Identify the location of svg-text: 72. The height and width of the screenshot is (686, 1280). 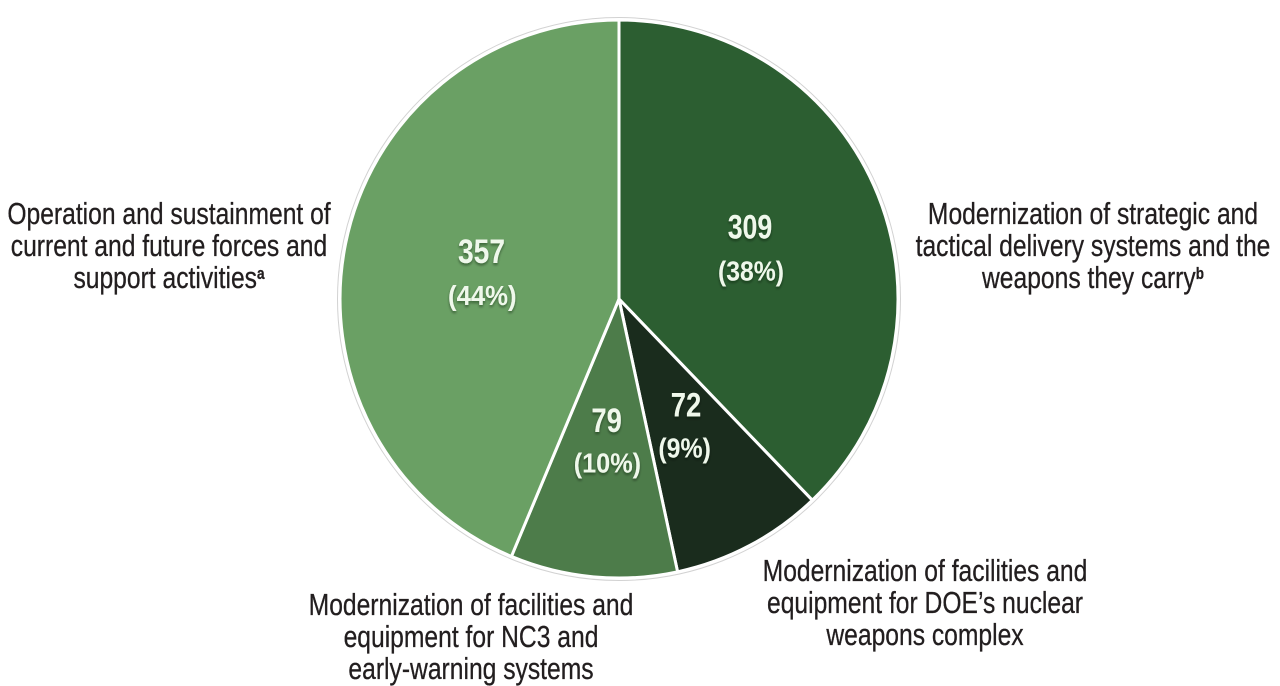
(686, 405).